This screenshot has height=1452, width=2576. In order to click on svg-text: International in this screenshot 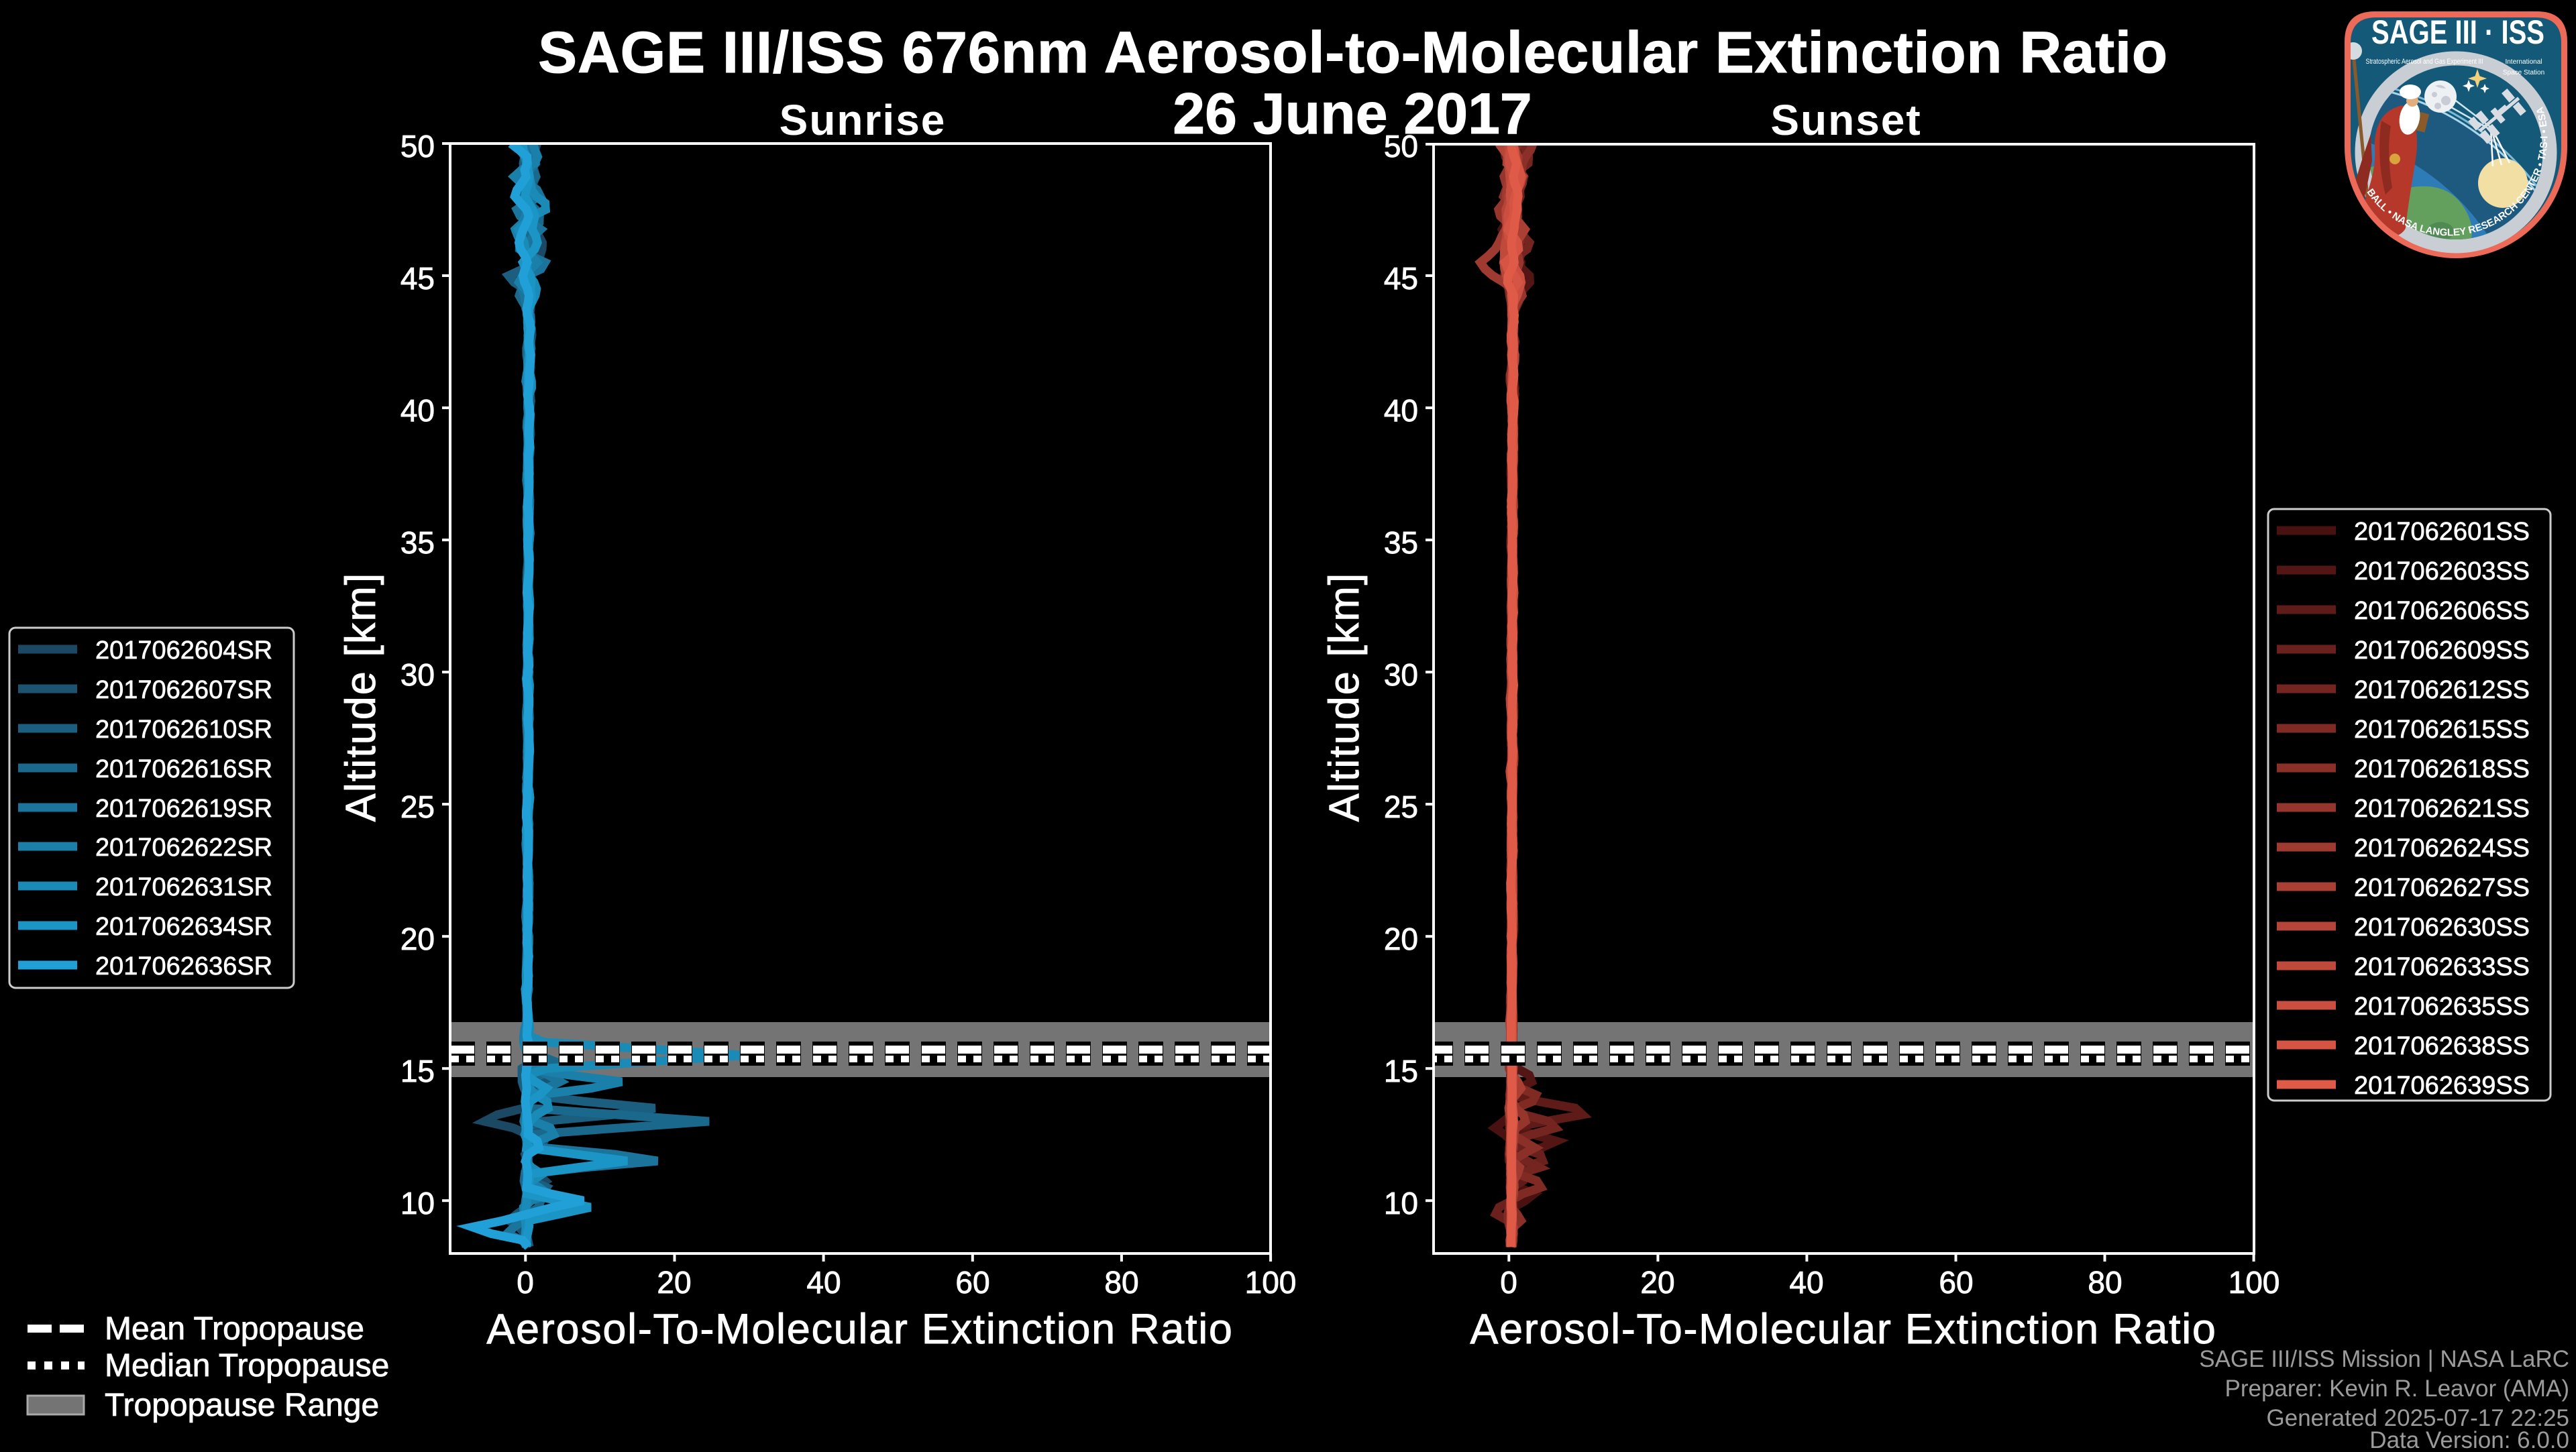, I will do `click(2523, 62)`.